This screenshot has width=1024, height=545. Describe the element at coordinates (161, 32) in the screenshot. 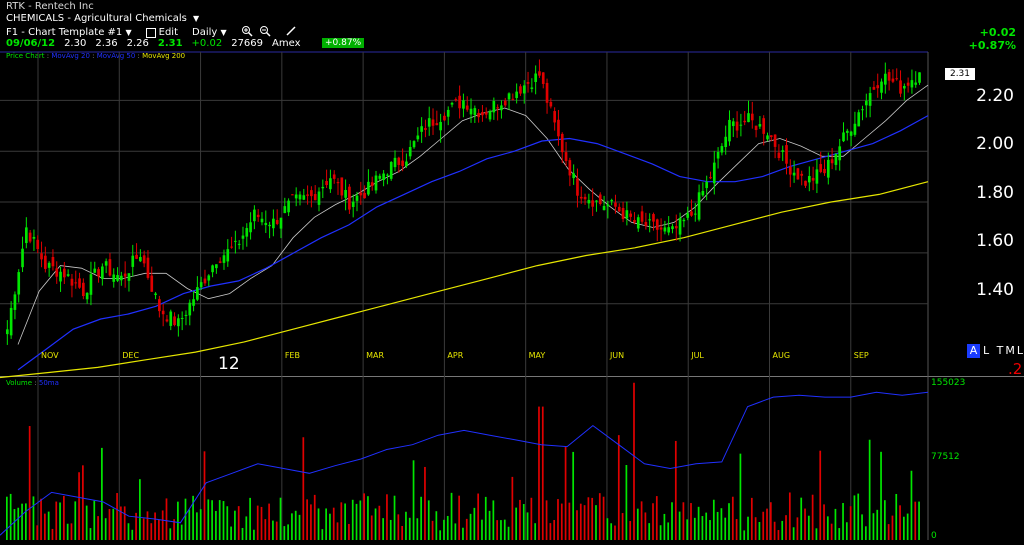

I see `edit-button: Edit` at that location.